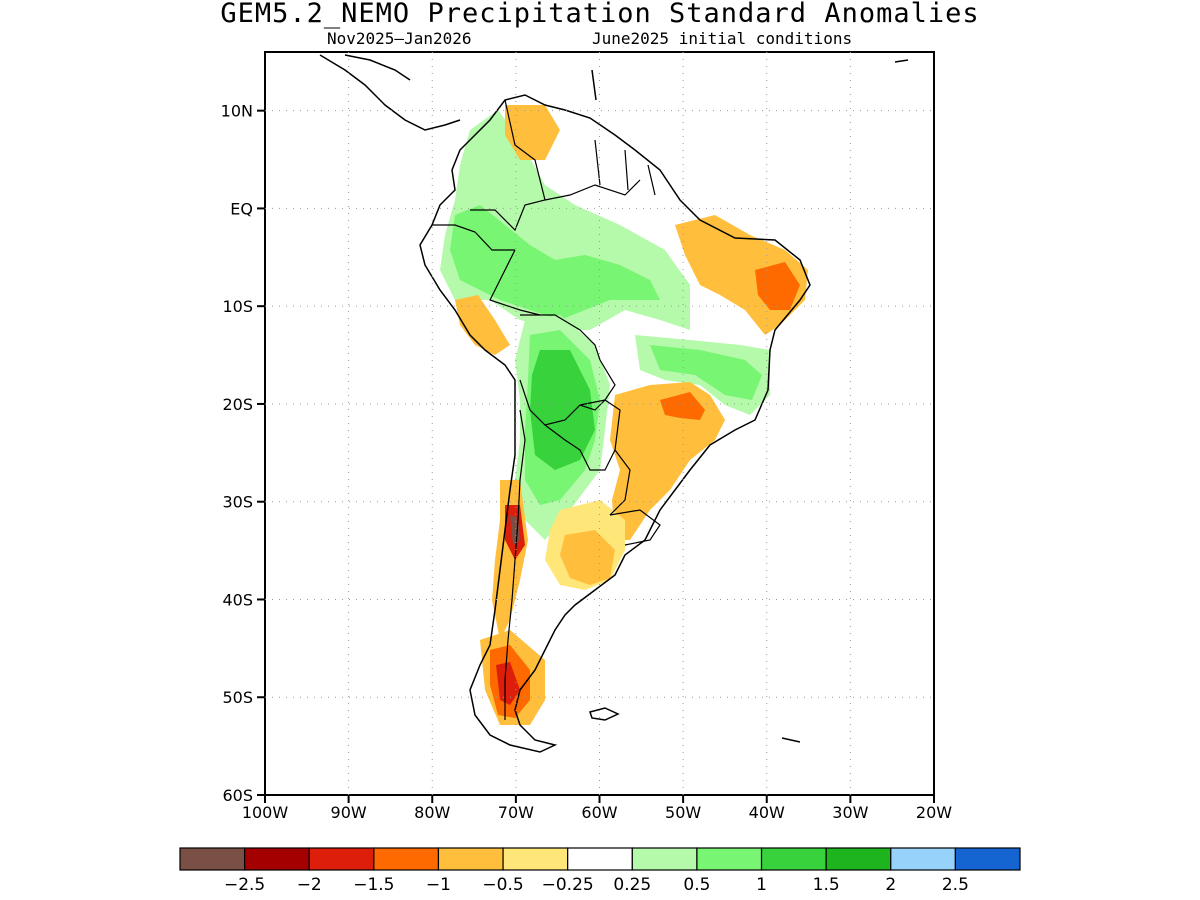 Image resolution: width=1200 pixels, height=900 pixels. Describe the element at coordinates (767, 812) in the screenshot. I see `lon-tick-label: 40W` at that location.